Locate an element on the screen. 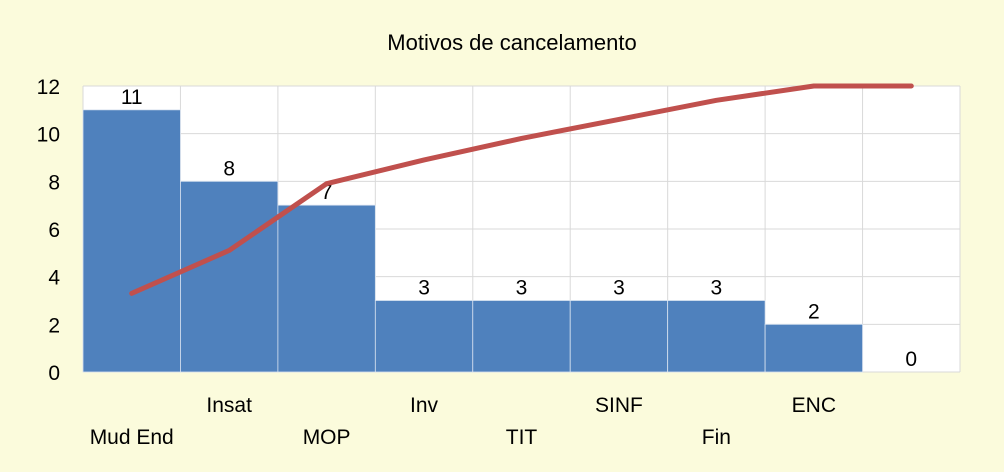  x-tick-label: Mud End is located at coordinates (132, 437).